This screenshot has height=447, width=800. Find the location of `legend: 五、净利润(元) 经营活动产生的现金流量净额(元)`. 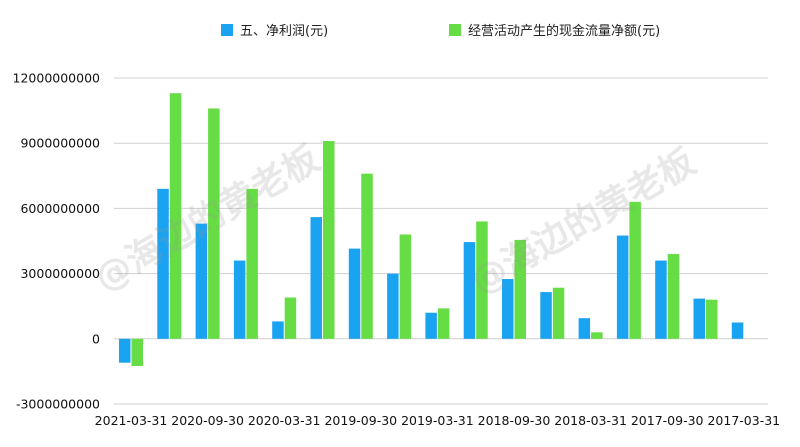

legend: 五、净利润(元) 经营活动产生的现金流量净额(元) is located at coordinates (440, 31).